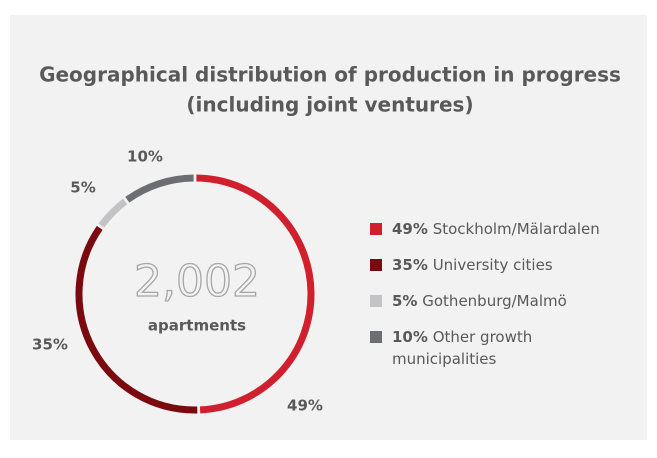 This screenshot has width=657, height=458. What do you see at coordinates (462, 348) in the screenshot?
I see `legend-label: Other growth municipalities` at bounding box center [462, 348].